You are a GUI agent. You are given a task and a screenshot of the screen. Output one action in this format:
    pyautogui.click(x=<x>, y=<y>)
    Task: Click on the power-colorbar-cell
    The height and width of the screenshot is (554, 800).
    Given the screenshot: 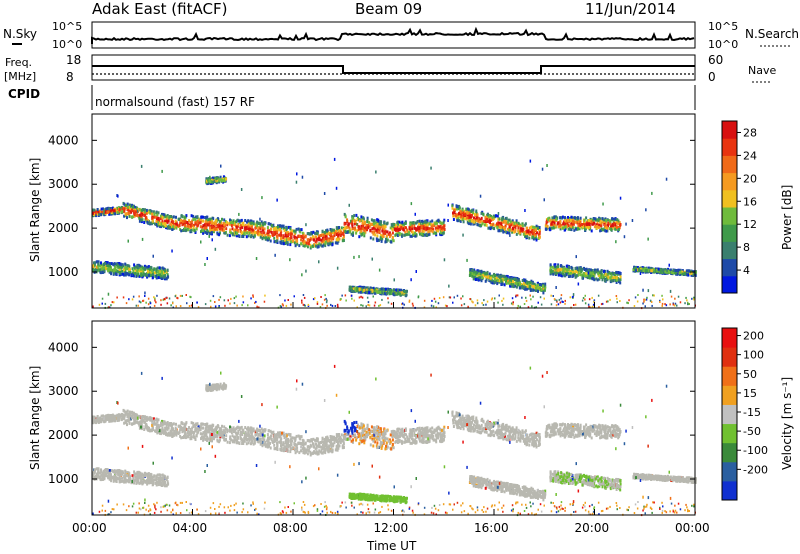 What is the action you would take?
    pyautogui.click(x=729, y=267)
    